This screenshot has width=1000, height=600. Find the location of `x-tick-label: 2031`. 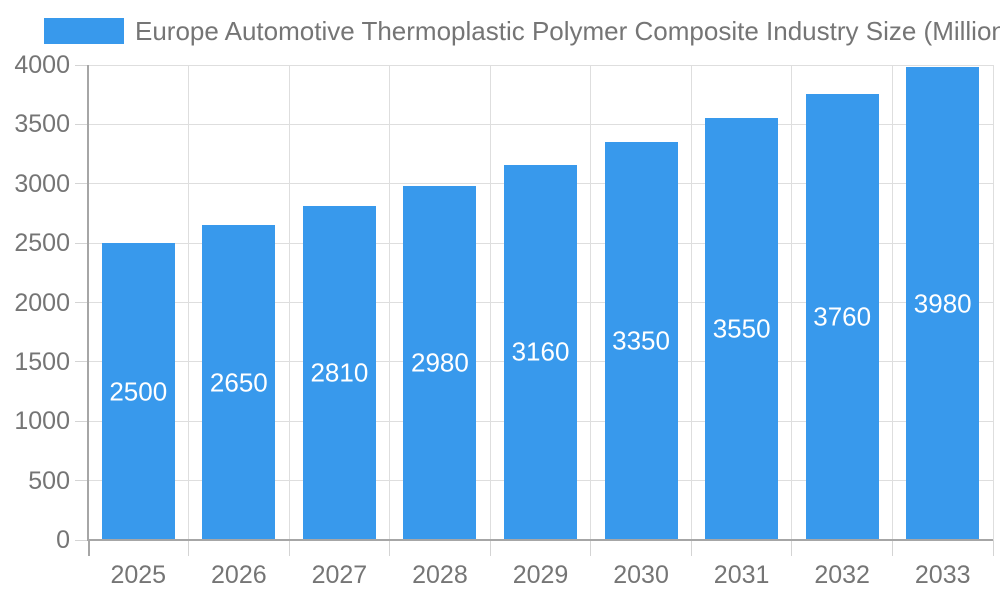

x-tick-label: 2031 is located at coordinates (741, 575).